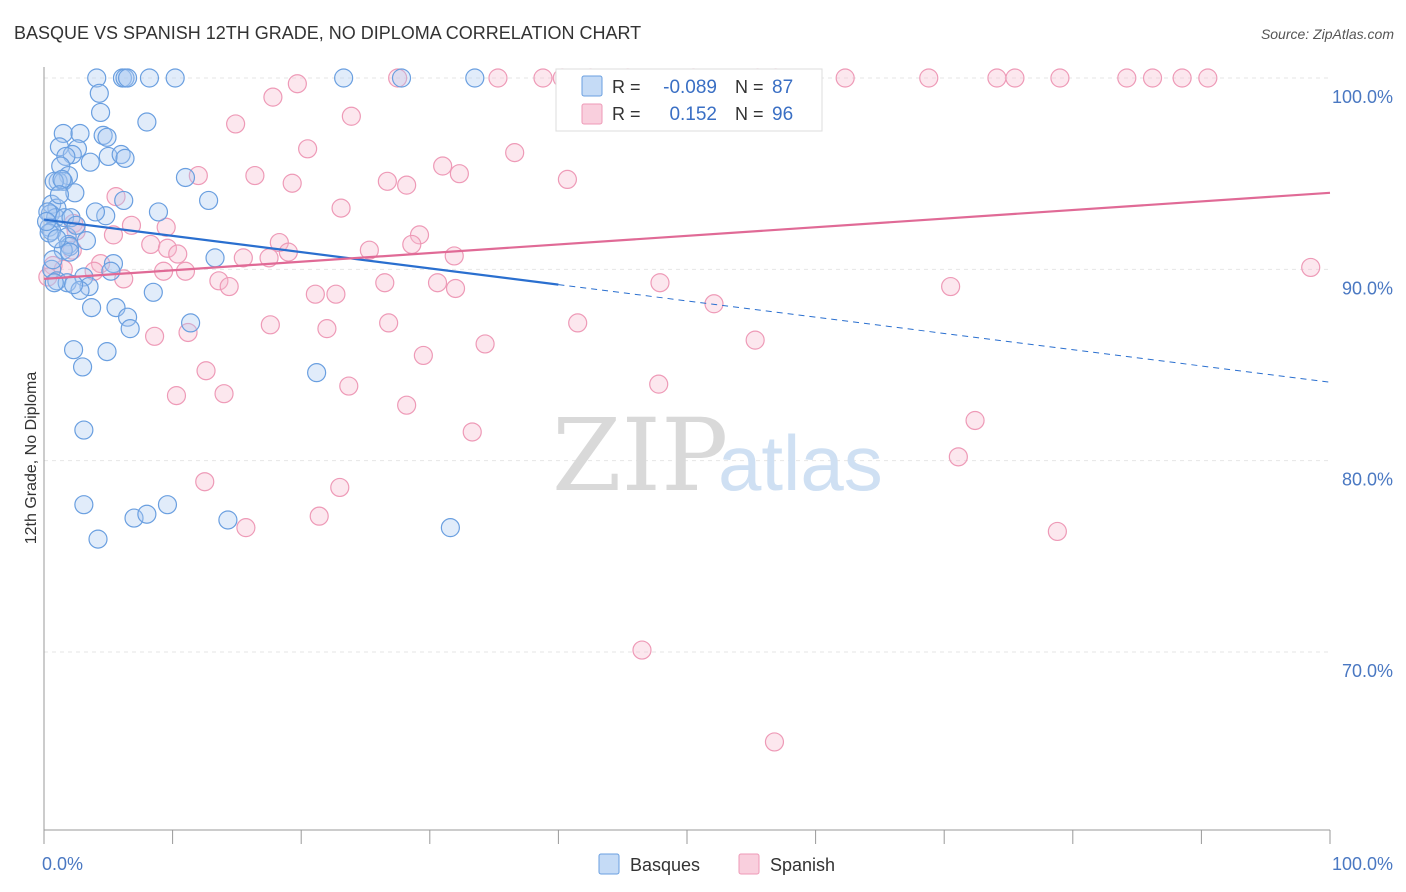 Image resolution: width=1406 pixels, height=892 pixels. What do you see at coordinates (301, 252) in the screenshot?
I see `basques-trend-line` at bounding box center [301, 252].